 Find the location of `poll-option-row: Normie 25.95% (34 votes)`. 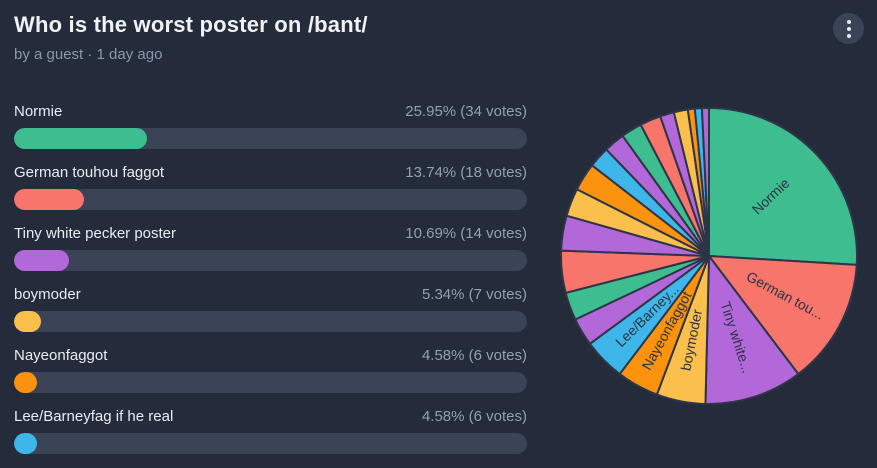

poll-option-row: Normie 25.95% (34 votes) is located at coordinates (270, 126).